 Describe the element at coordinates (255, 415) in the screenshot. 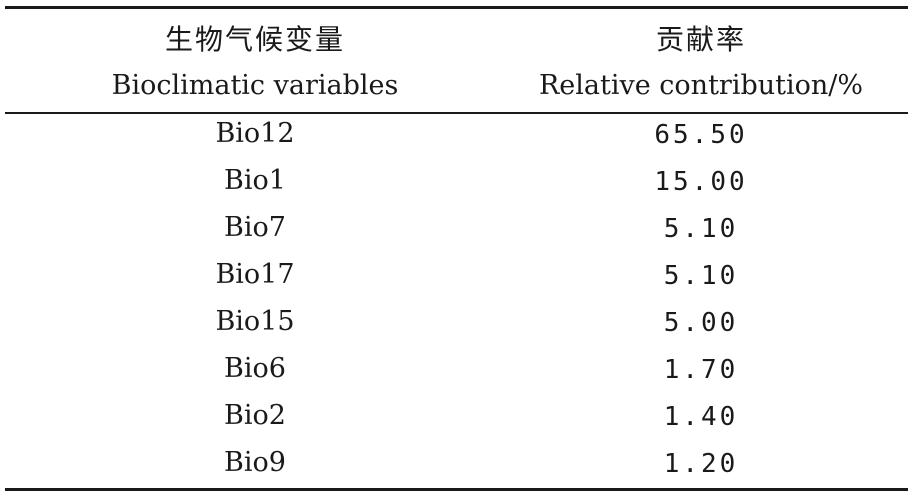

I see `variable-cell: Bio2` at that location.